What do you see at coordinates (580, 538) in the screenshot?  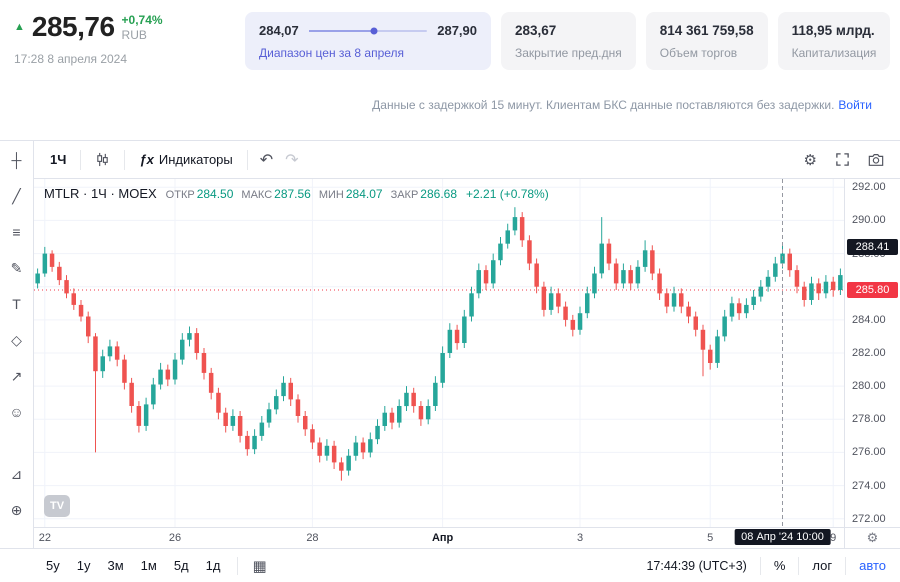 I see `time-axis-label: 3` at bounding box center [580, 538].